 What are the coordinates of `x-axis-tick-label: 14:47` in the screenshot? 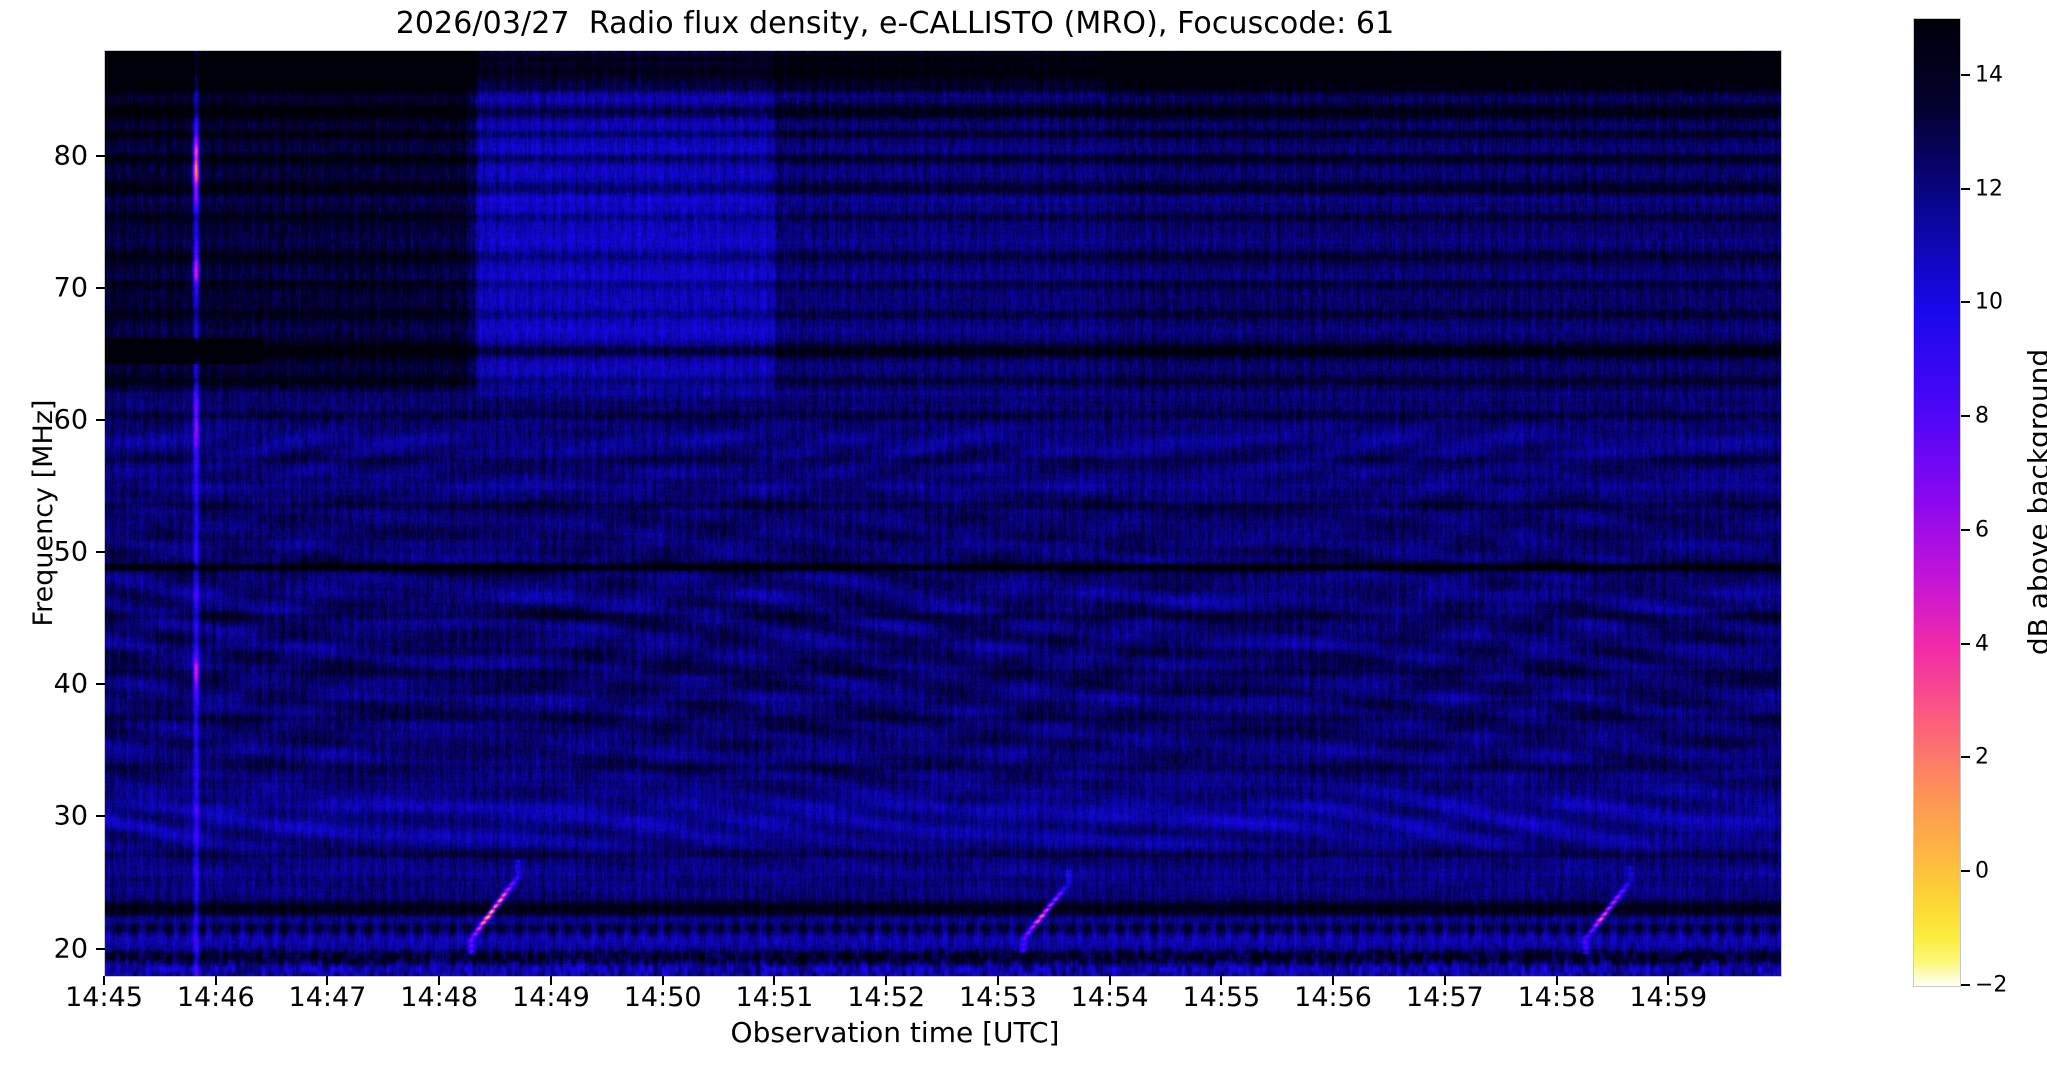 It's located at (327, 997).